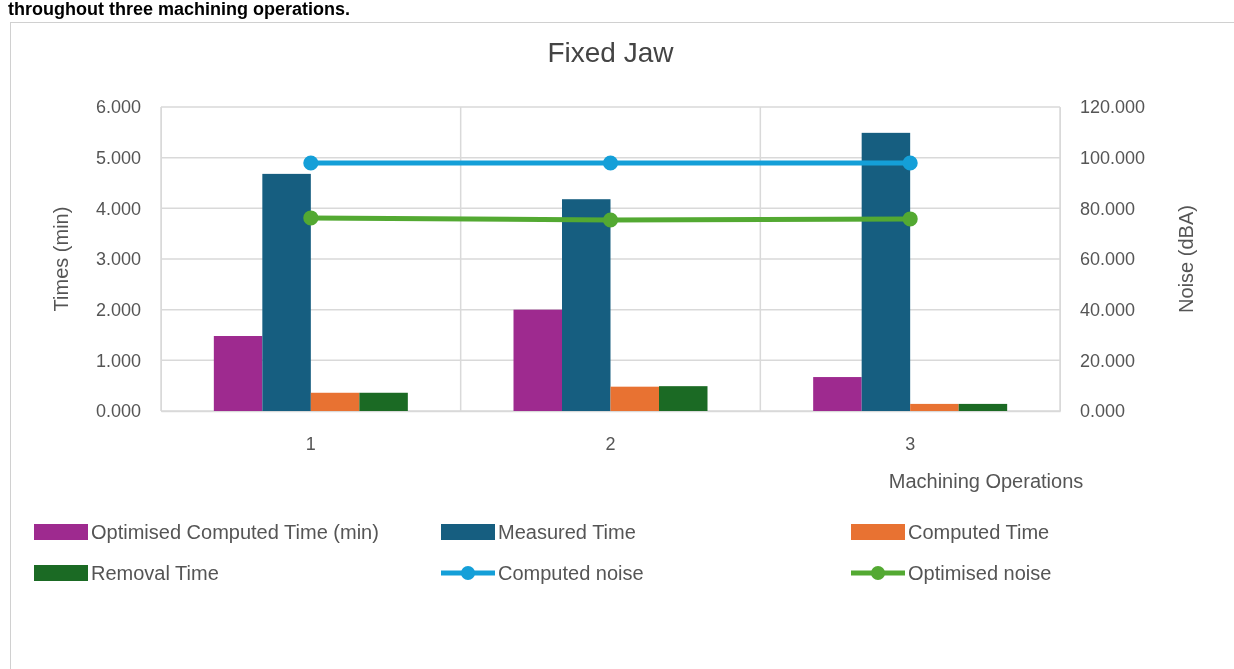 This screenshot has height=669, width=1234. I want to click on legend-label: Computed noise, so click(571, 573).